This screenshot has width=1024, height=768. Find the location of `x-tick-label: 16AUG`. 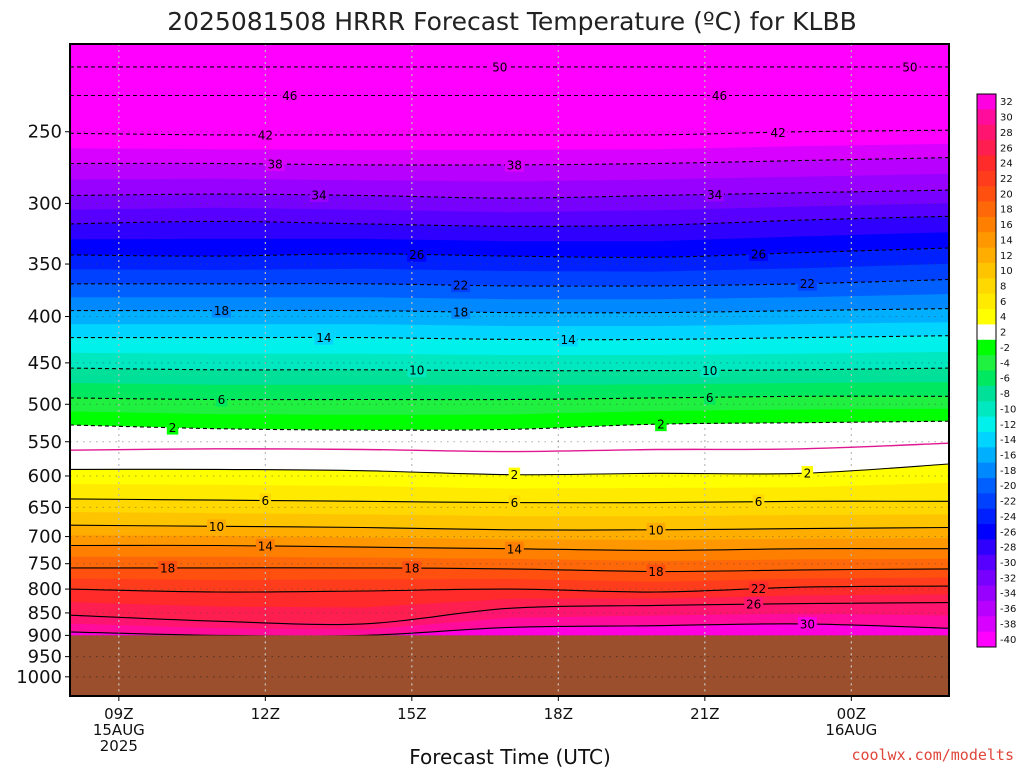

x-tick-label: 16AUG is located at coordinates (851, 730).